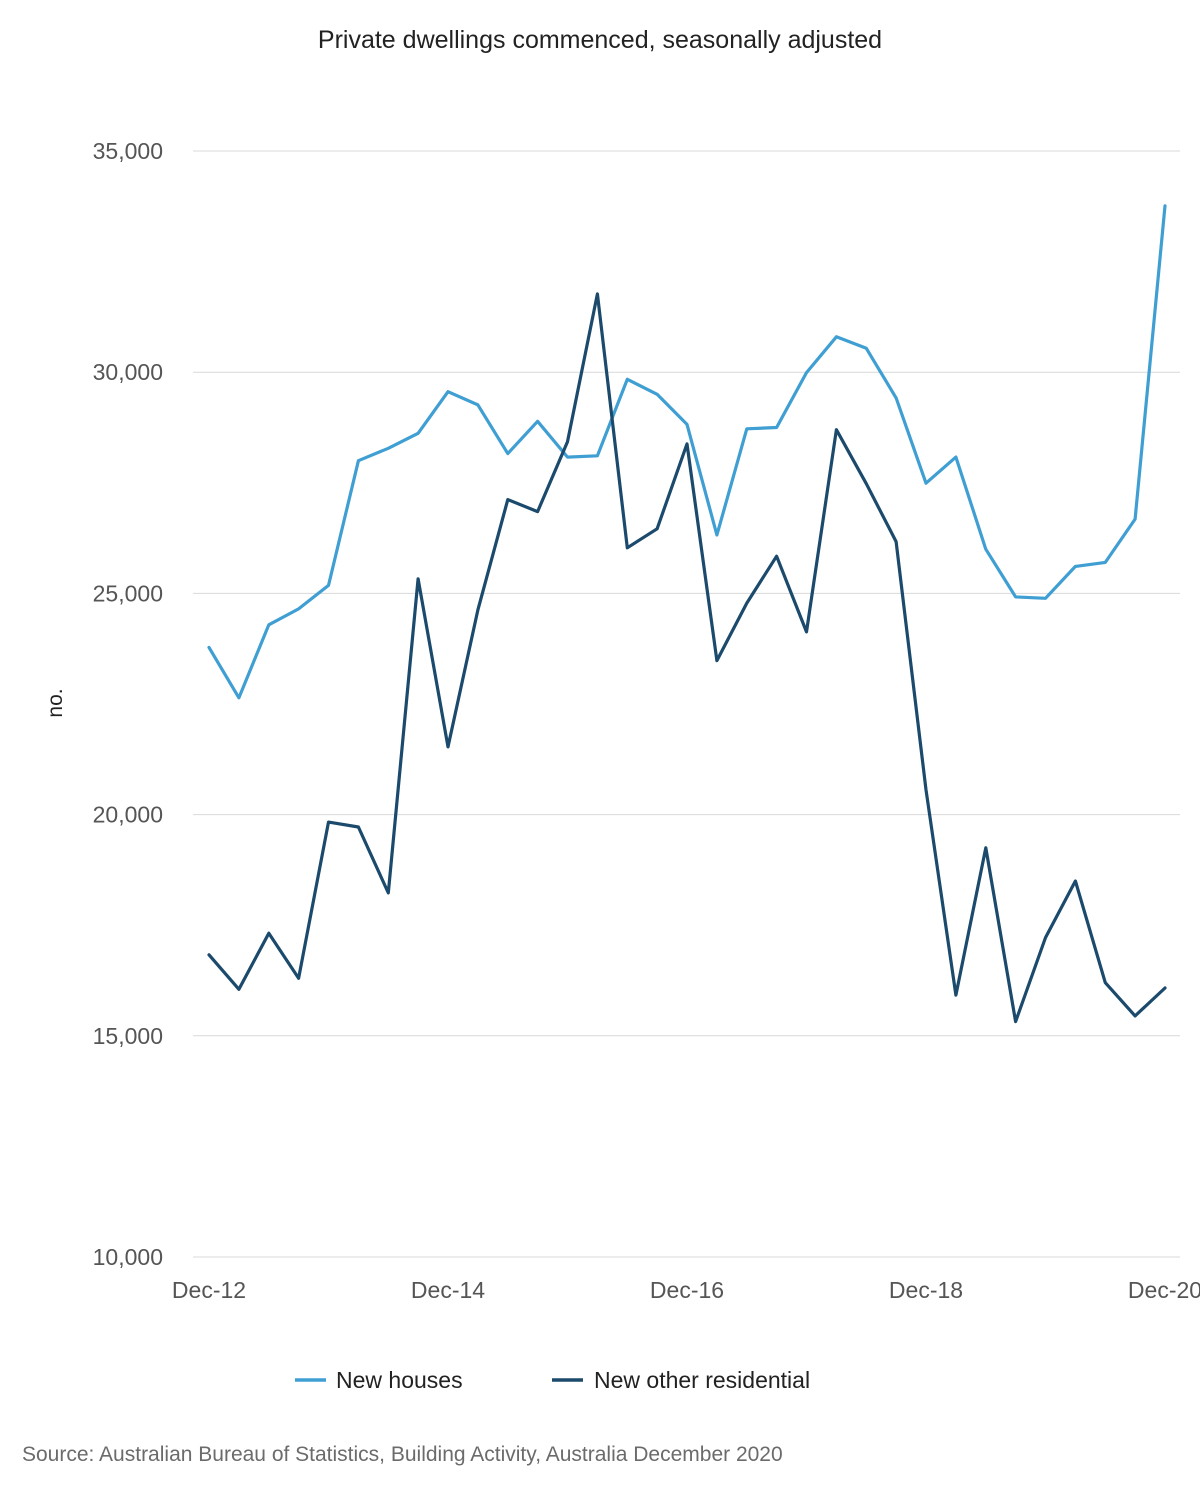 This screenshot has height=1500, width=1200. I want to click on legend-label-new-houses: New houses, so click(399, 1380).